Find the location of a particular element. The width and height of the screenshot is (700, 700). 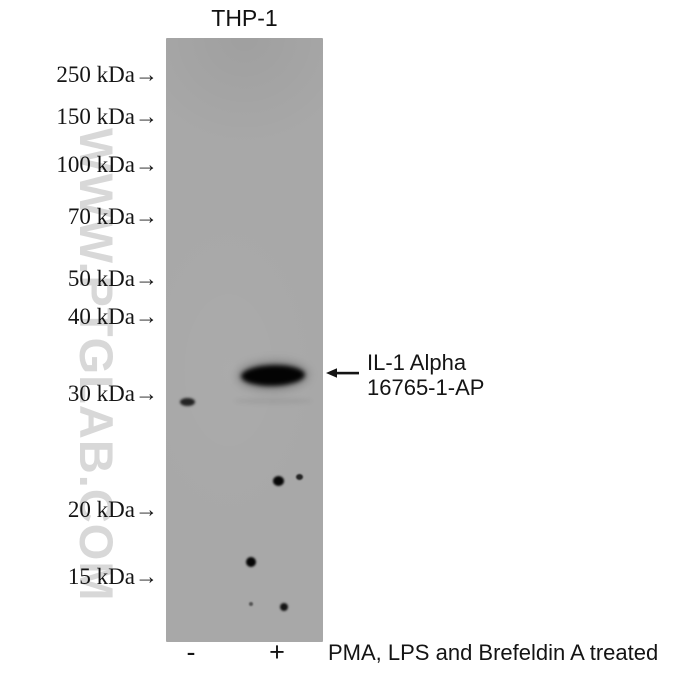

catalog-number-label: 16765-1-AP is located at coordinates (426, 387).